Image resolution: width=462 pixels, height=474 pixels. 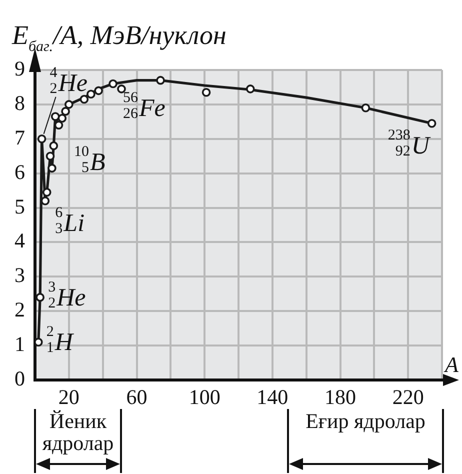 I want to click on y-tick-label: 5, so click(x=19, y=206).